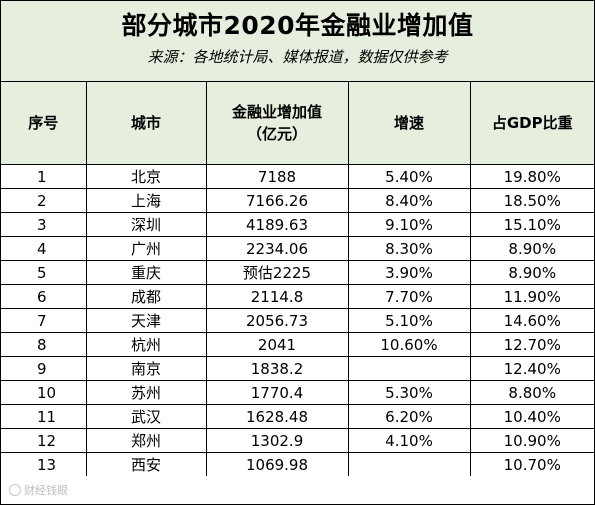 The width and height of the screenshot is (595, 505). What do you see at coordinates (43, 200) in the screenshot?
I see `cell-index: 2` at bounding box center [43, 200].